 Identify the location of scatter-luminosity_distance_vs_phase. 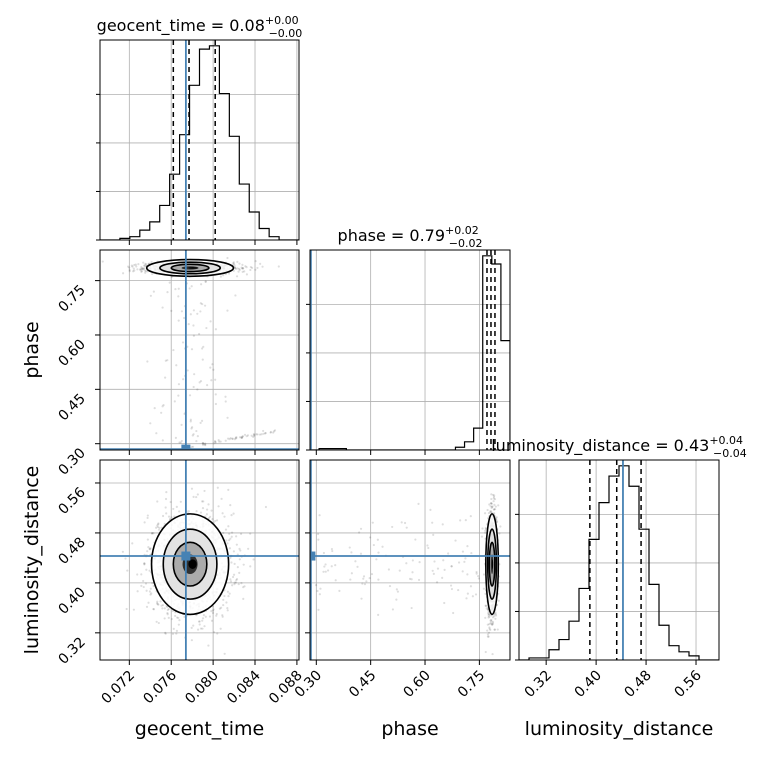
(410, 560).